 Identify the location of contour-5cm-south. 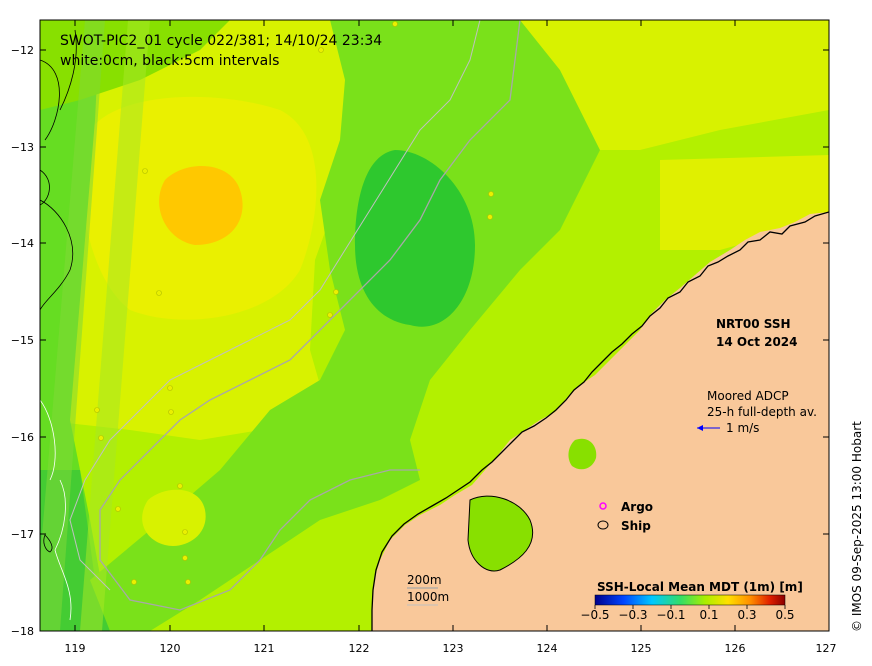
(48, 543).